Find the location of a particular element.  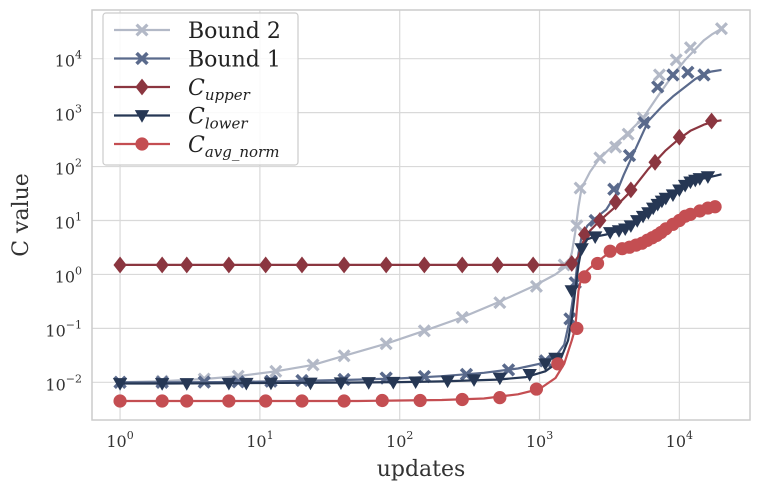

x-tick-label: 10² is located at coordinates (399, 440).